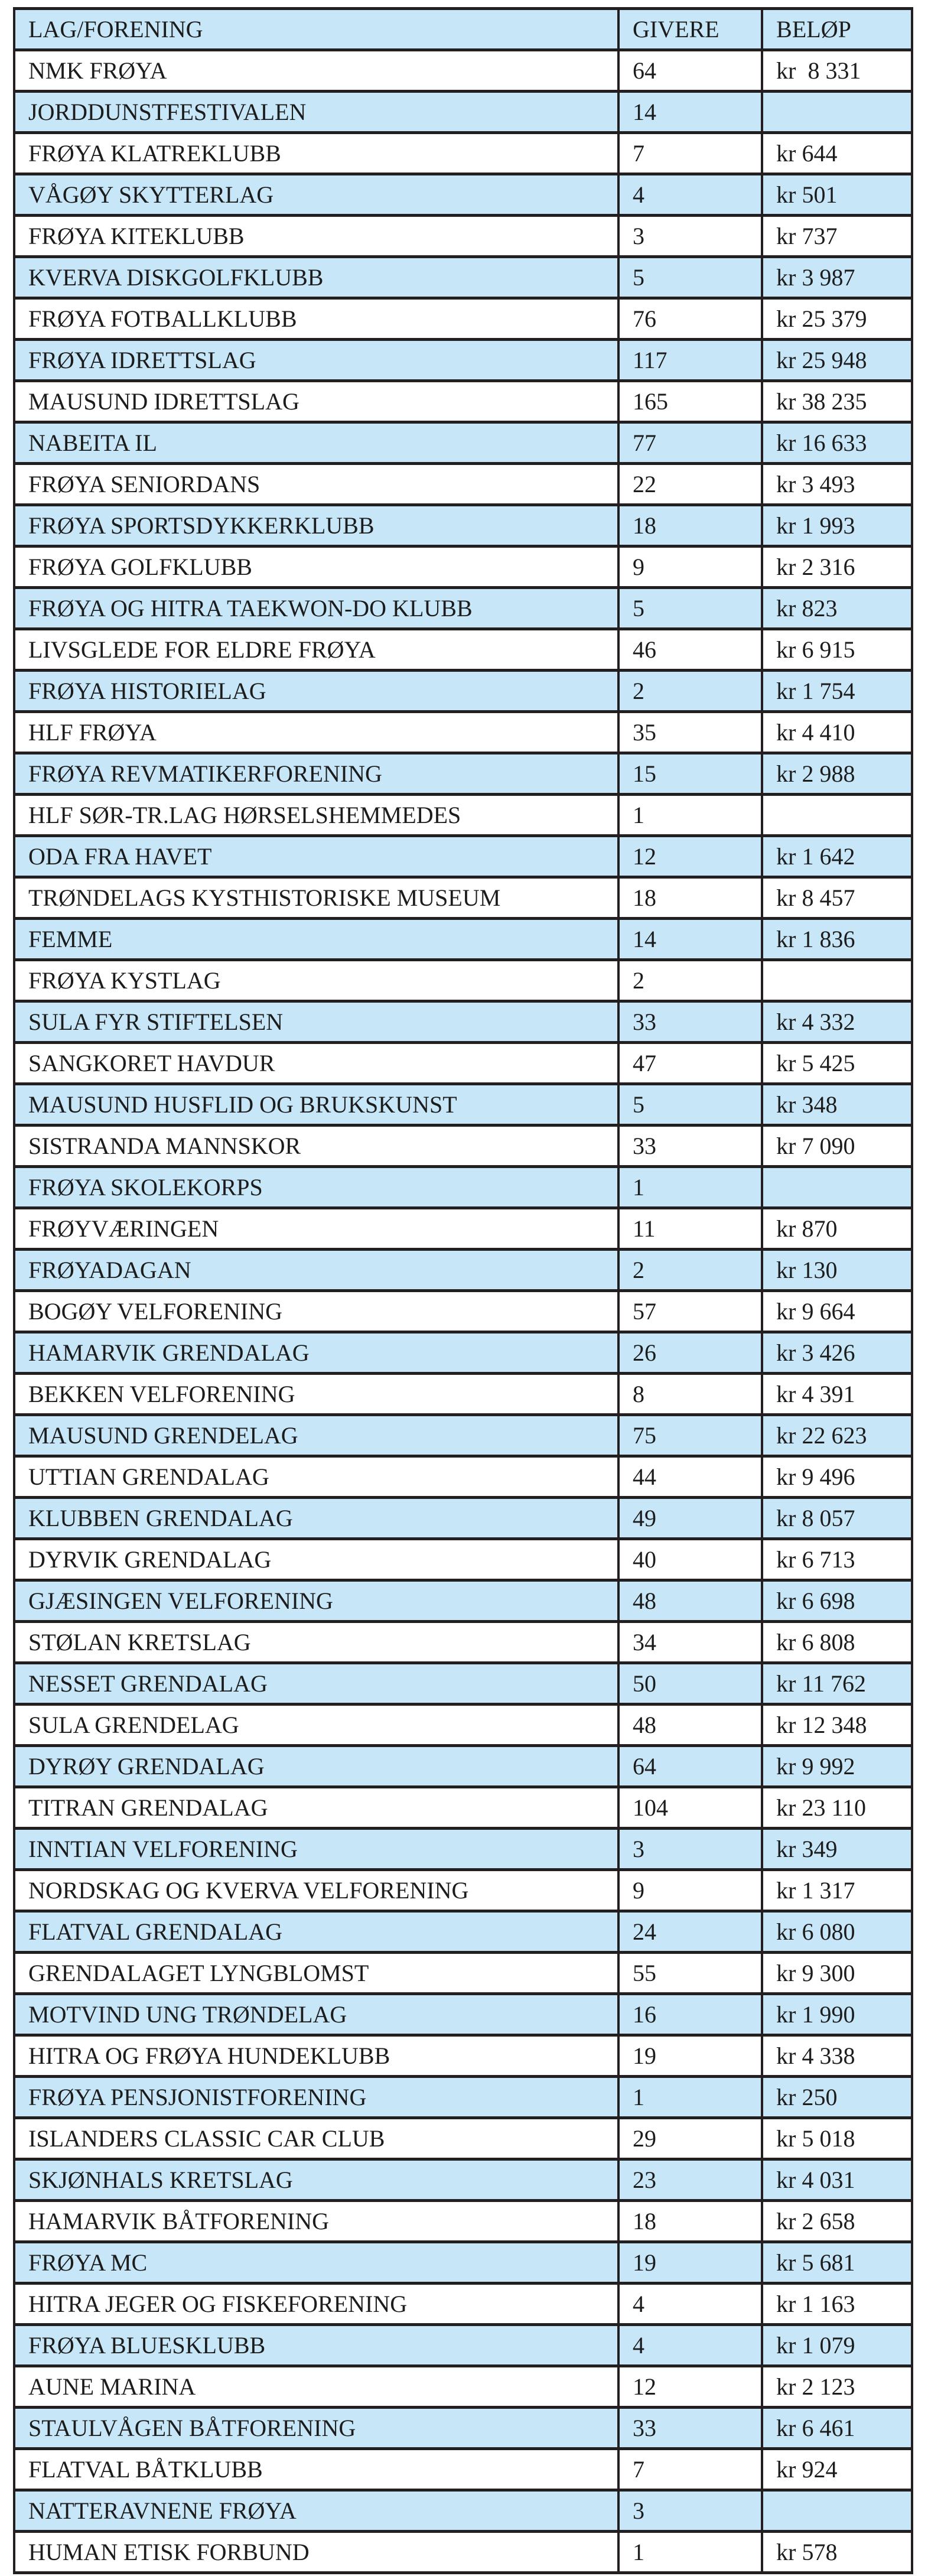 This screenshot has width=928, height=2576. Describe the element at coordinates (463, 608) in the screenshot. I see `table-row: FRØYA OG HITRA TAEKWON-DO KLUBB 5 kr 823` at that location.